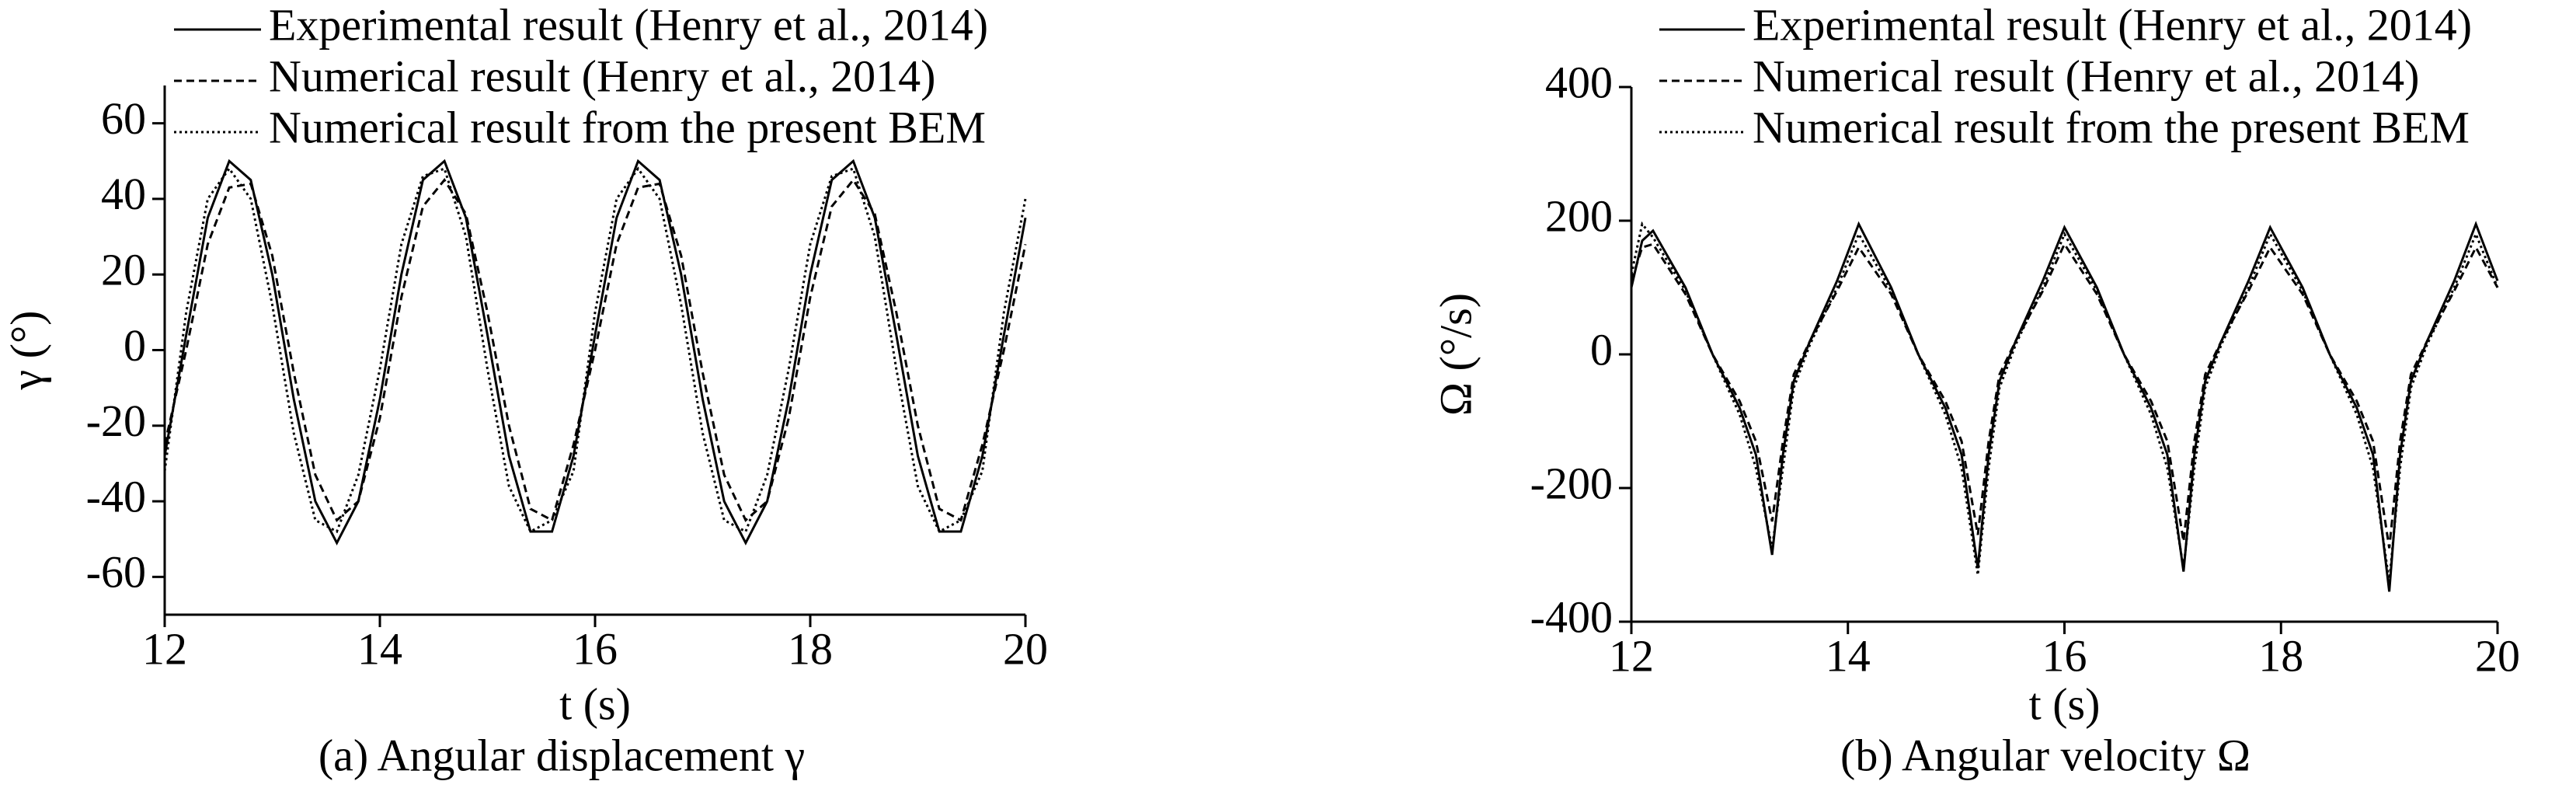 This screenshot has width=2576, height=788. Describe the element at coordinates (1579, 82) in the screenshot. I see `y-tick-label: 400` at that location.